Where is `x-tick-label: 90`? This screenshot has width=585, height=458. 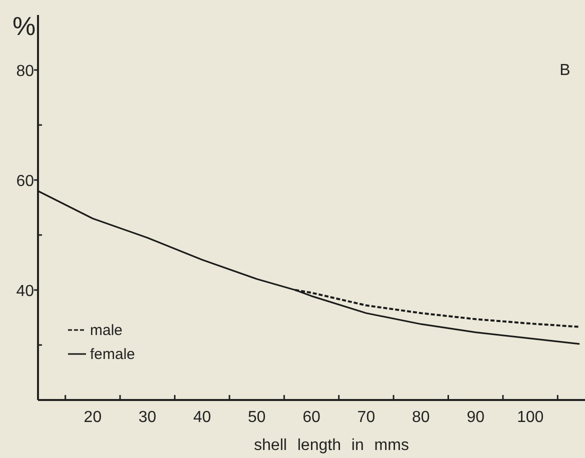 x-tick-label: 90 is located at coordinates (475, 417).